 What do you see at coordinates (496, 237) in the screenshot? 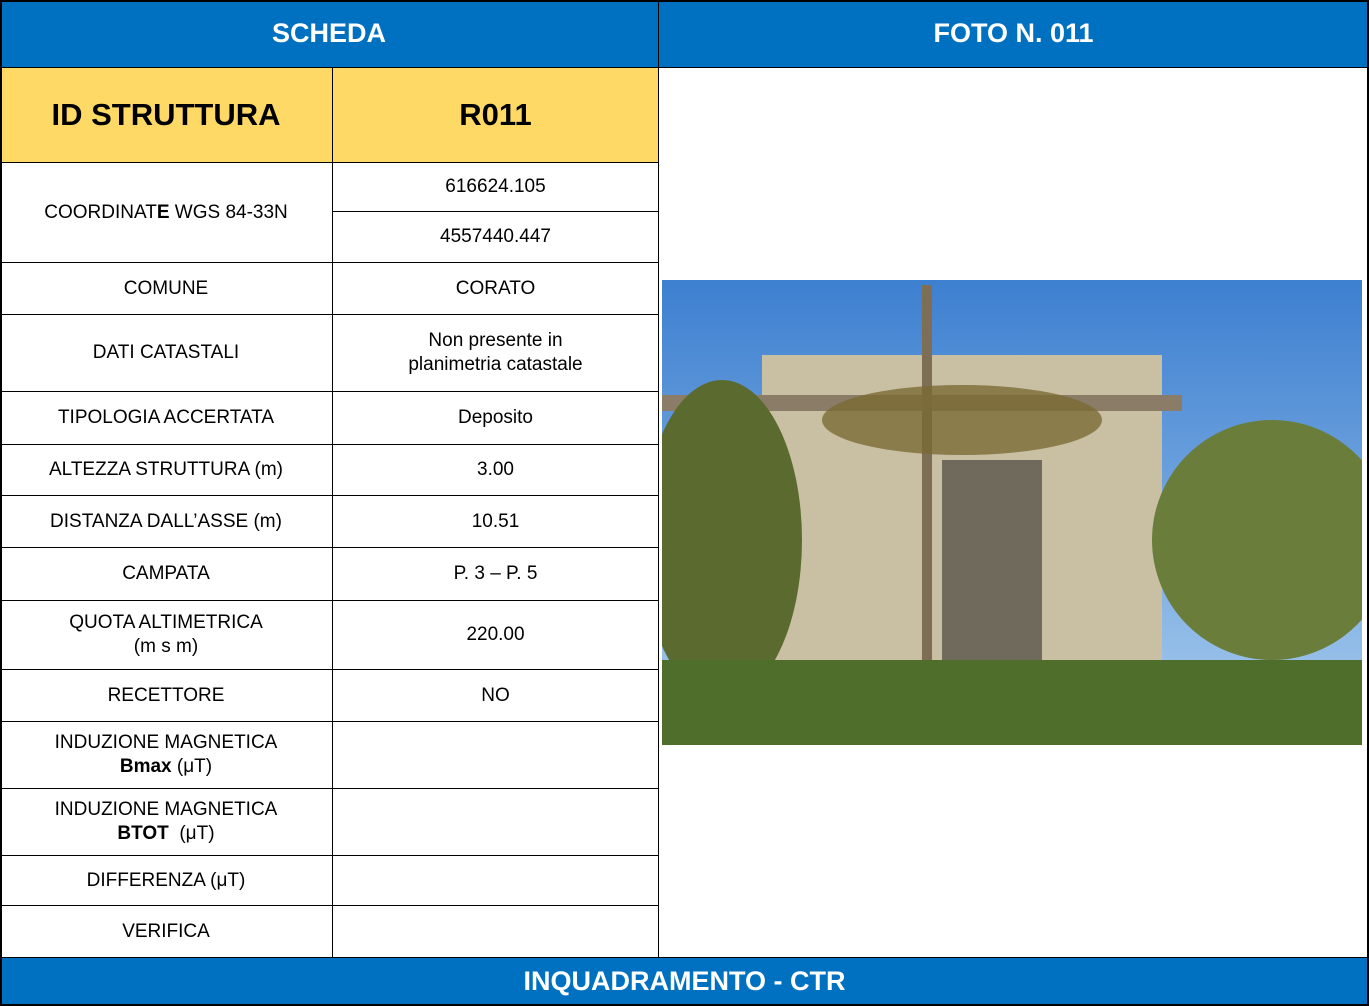
I see `coordinate-value: 4557440.447` at bounding box center [496, 237].